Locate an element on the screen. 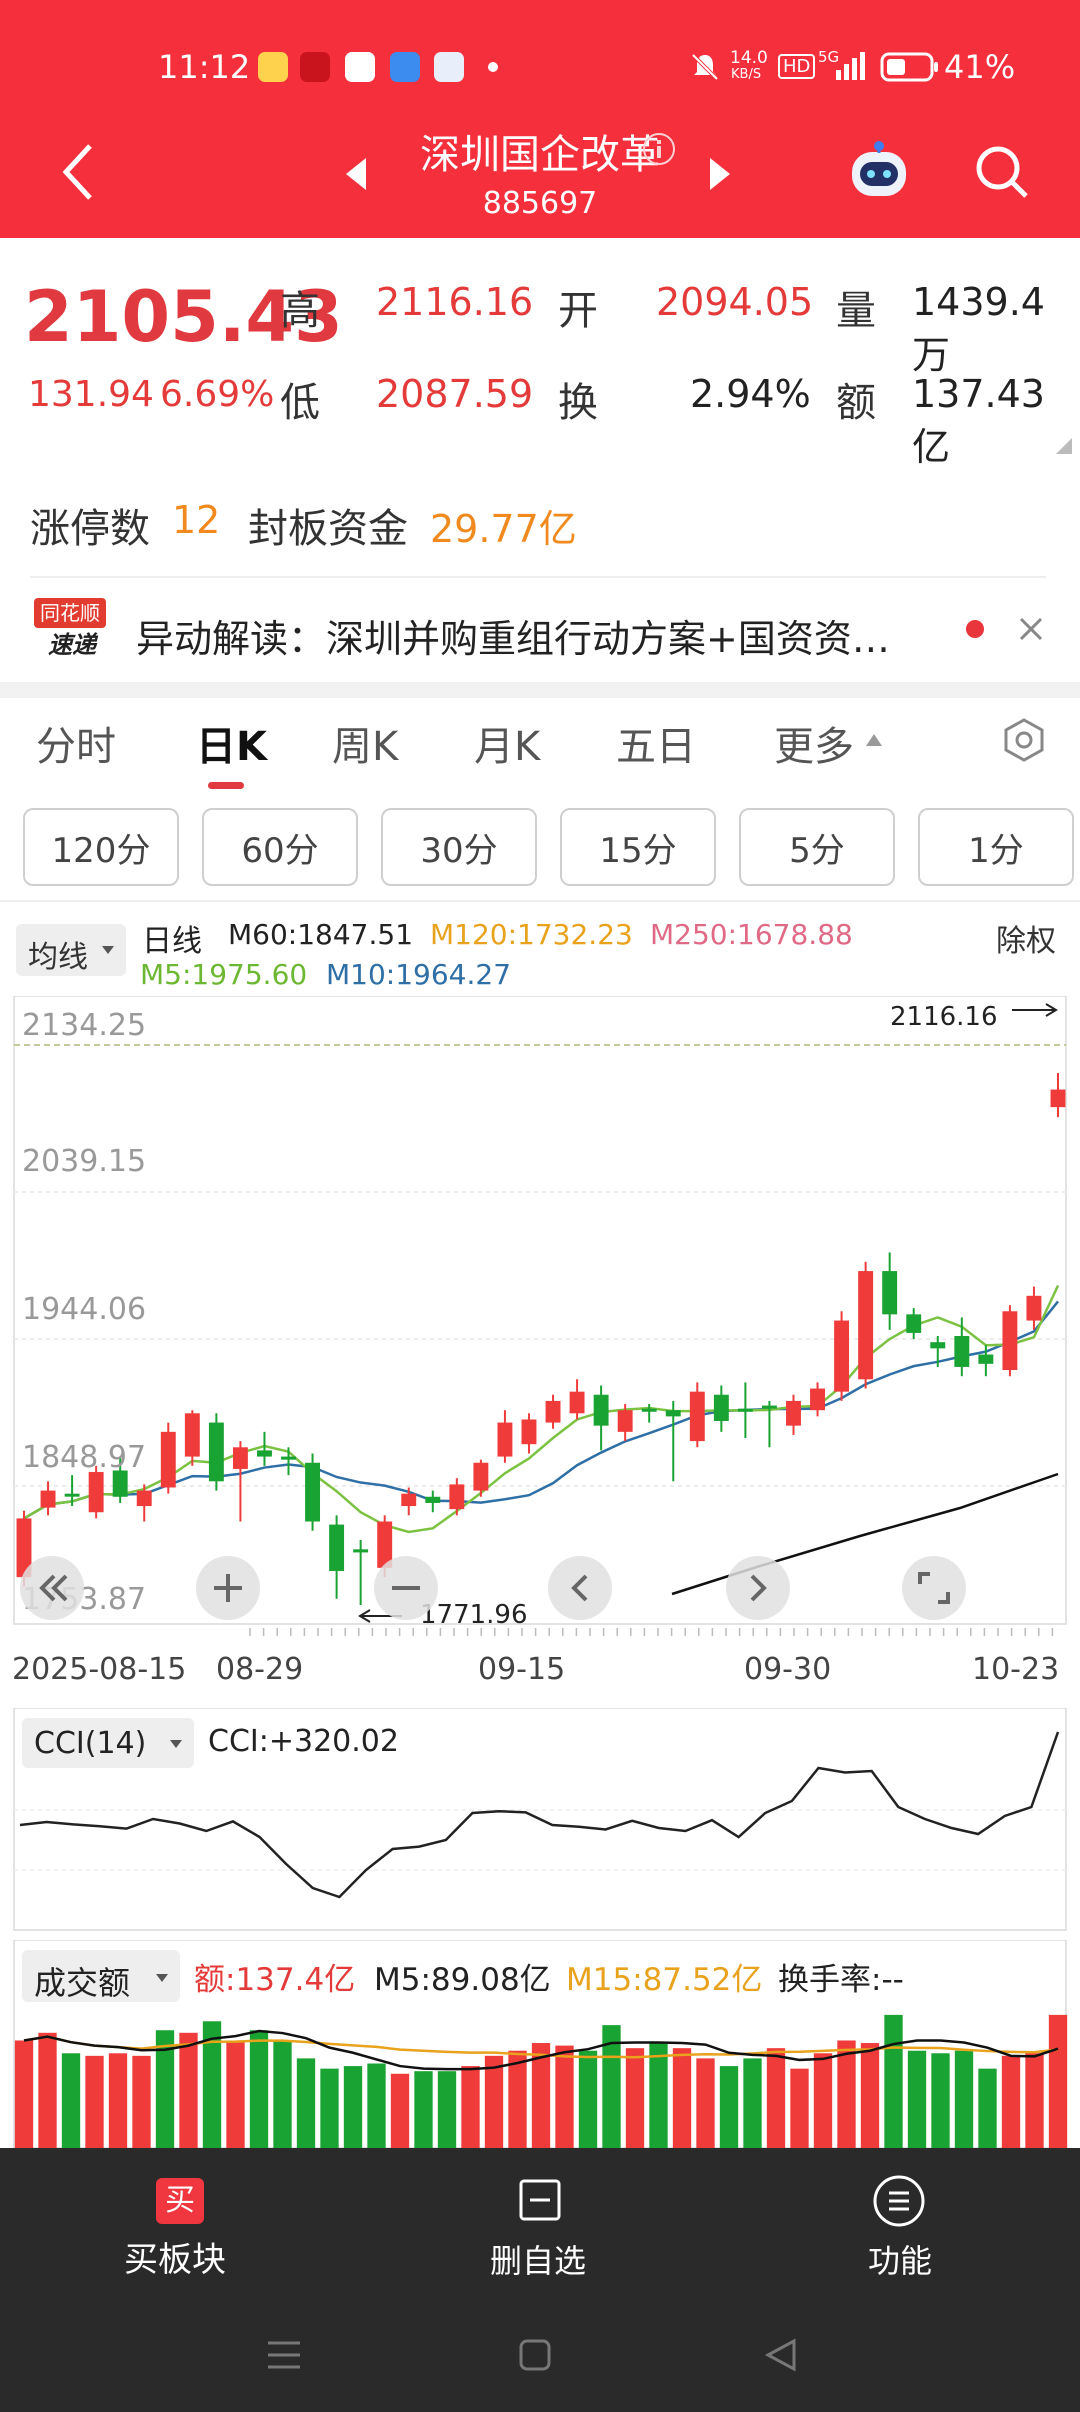  tab-more: 更多 is located at coordinates (814, 747).